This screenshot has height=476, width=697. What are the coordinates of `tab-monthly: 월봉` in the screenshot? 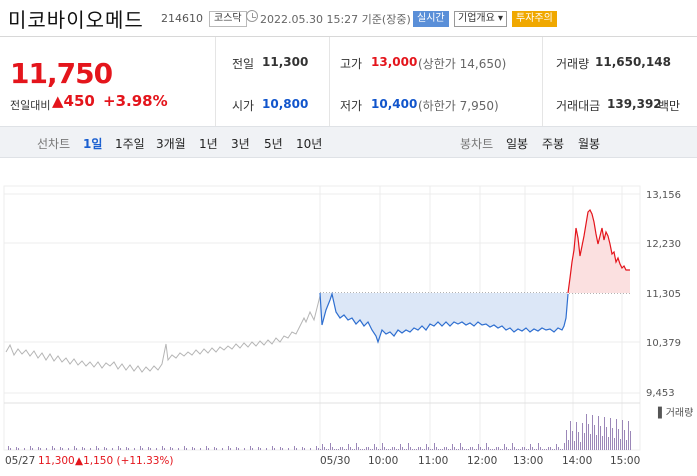 It's located at (589, 144).